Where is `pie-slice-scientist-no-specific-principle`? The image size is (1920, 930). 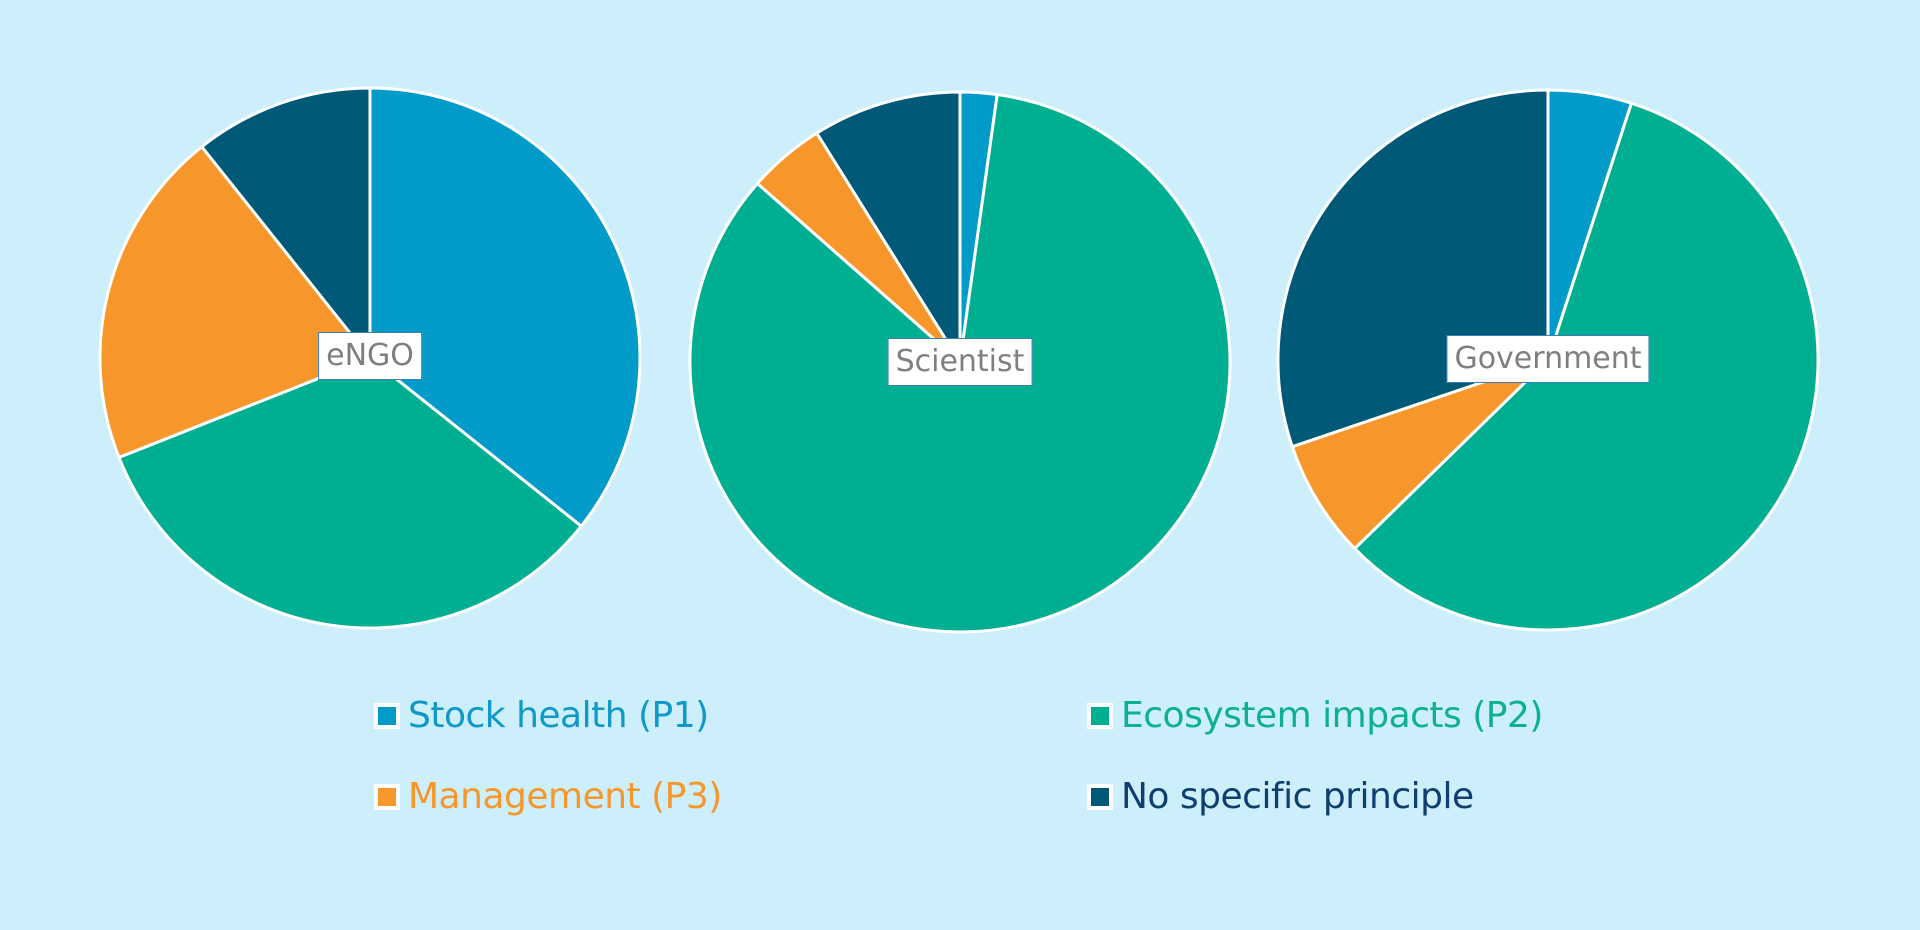 pie-slice-scientist-no-specific-principle is located at coordinates (888, 227).